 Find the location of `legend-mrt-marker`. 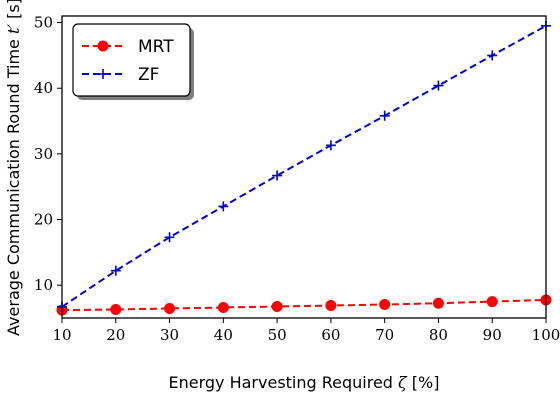

legend-mrt-marker is located at coordinates (103, 46).